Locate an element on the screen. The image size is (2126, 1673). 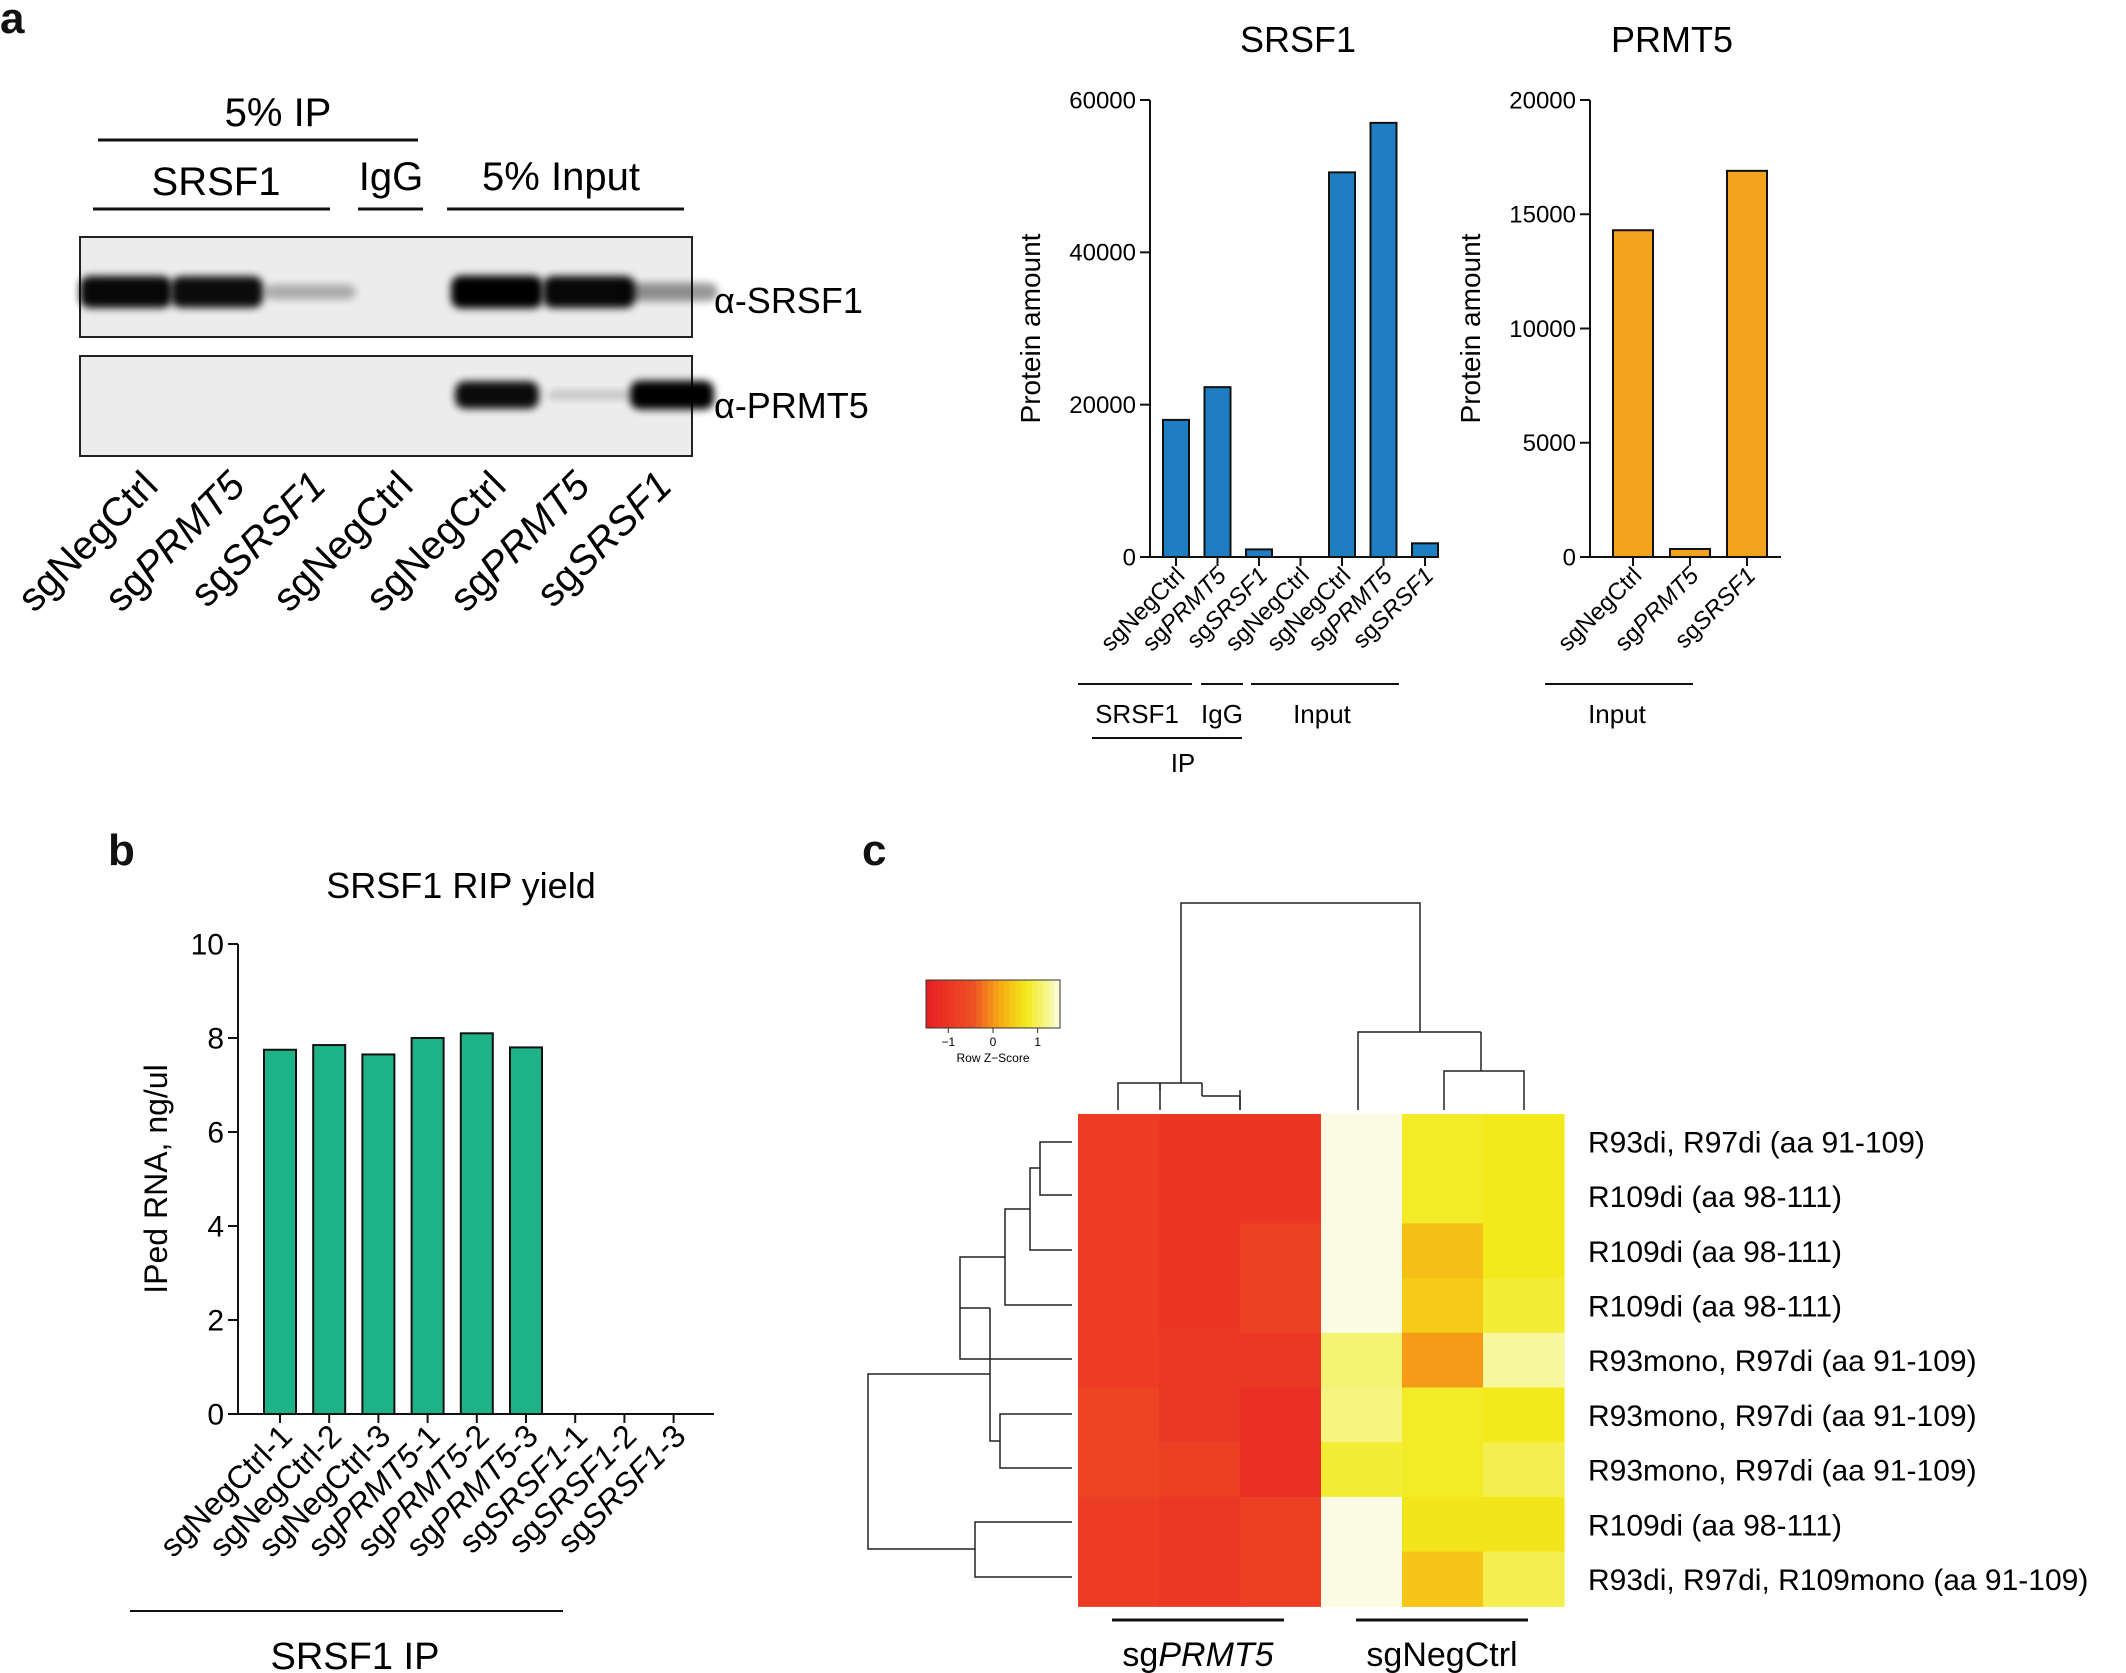
heatmap-row-label: R93di, R97di, R109mono (aa 91-109) is located at coordinates (1838, 1580).